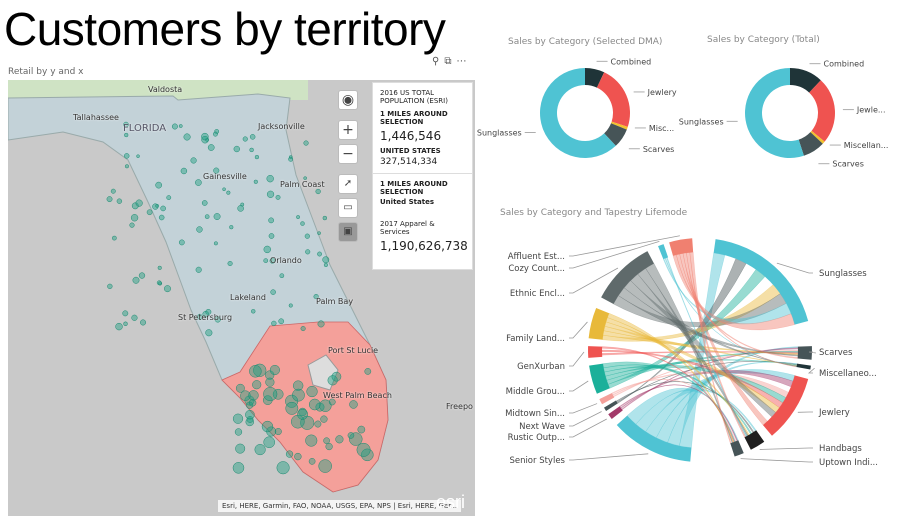 The image size is (900, 527). What do you see at coordinates (448, 61) in the screenshot?
I see `expand-icon: ⧉` at bounding box center [448, 61].